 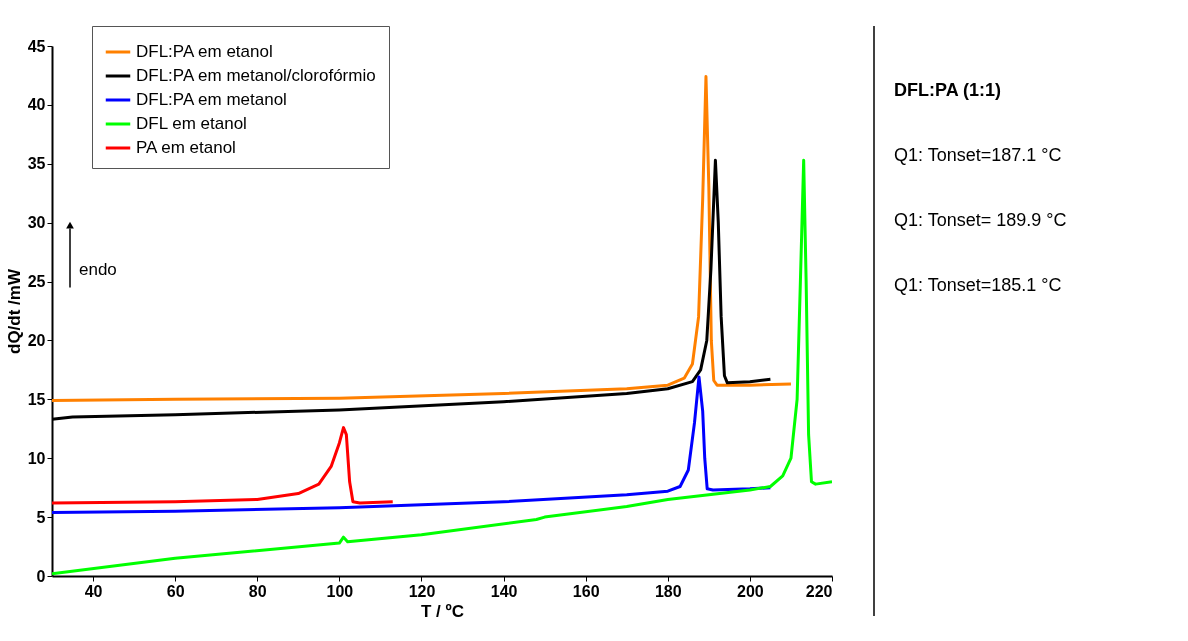 What do you see at coordinates (14, 311) in the screenshot?
I see `y-axis-title: dQ/dt /mW` at bounding box center [14, 311].